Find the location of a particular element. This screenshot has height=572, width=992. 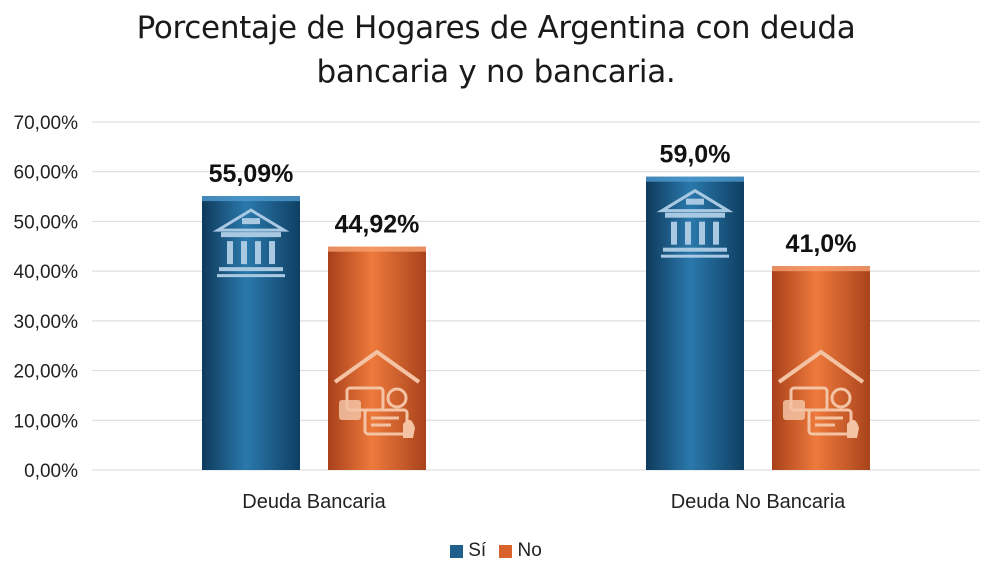

bar-no-0: 44,92% is located at coordinates (377, 340).